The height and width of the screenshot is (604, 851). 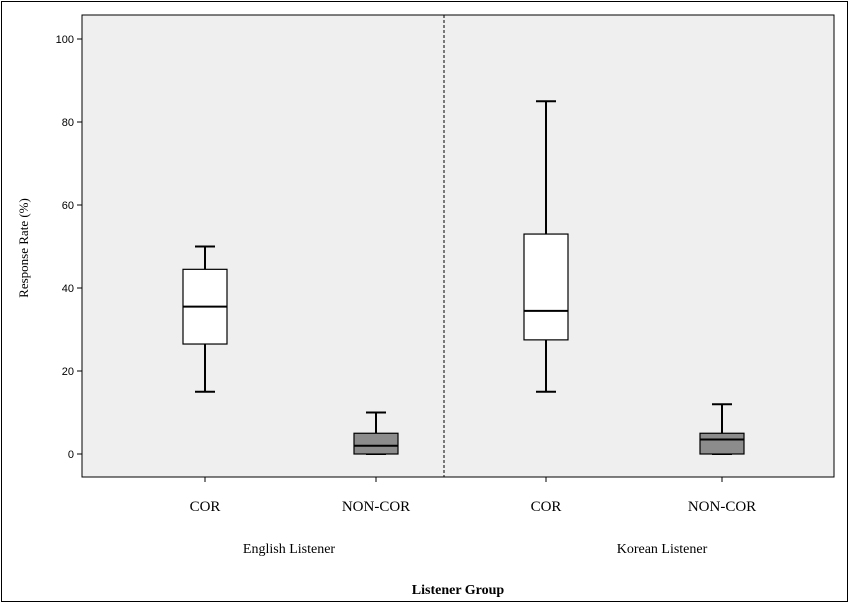 I want to click on group-label: English Listener, so click(x=289, y=549).